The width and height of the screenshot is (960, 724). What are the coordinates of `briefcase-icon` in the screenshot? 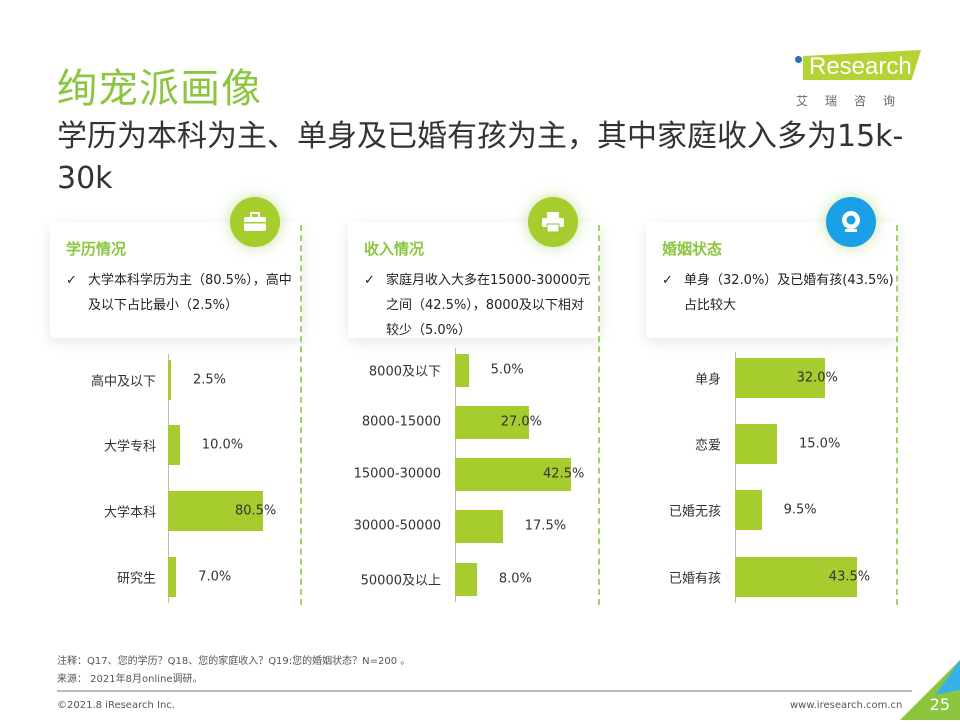 It's located at (255, 222).